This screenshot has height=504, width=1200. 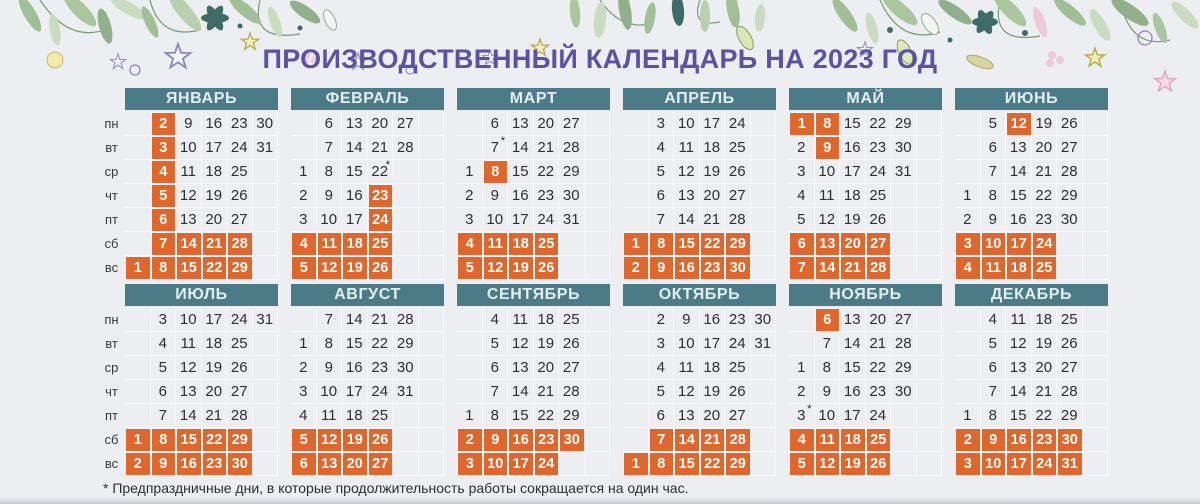 I want to click on holiday-day-cell: 14, so click(x=827, y=268).